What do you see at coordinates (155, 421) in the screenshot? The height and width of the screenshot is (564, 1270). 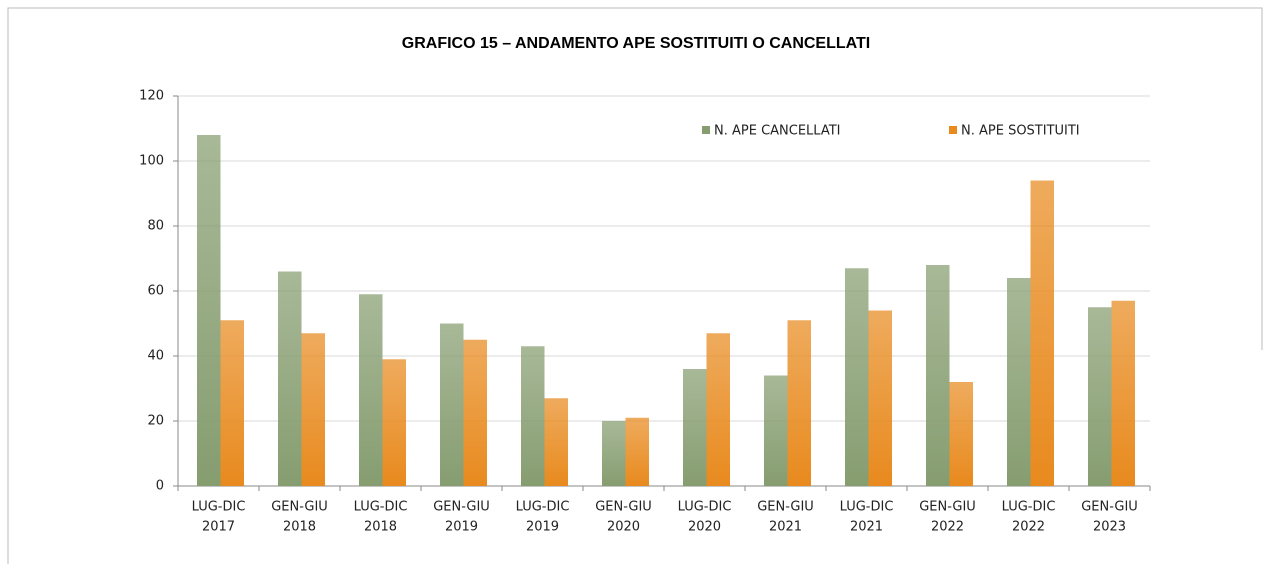 I see `y-tick-label: 20` at bounding box center [155, 421].